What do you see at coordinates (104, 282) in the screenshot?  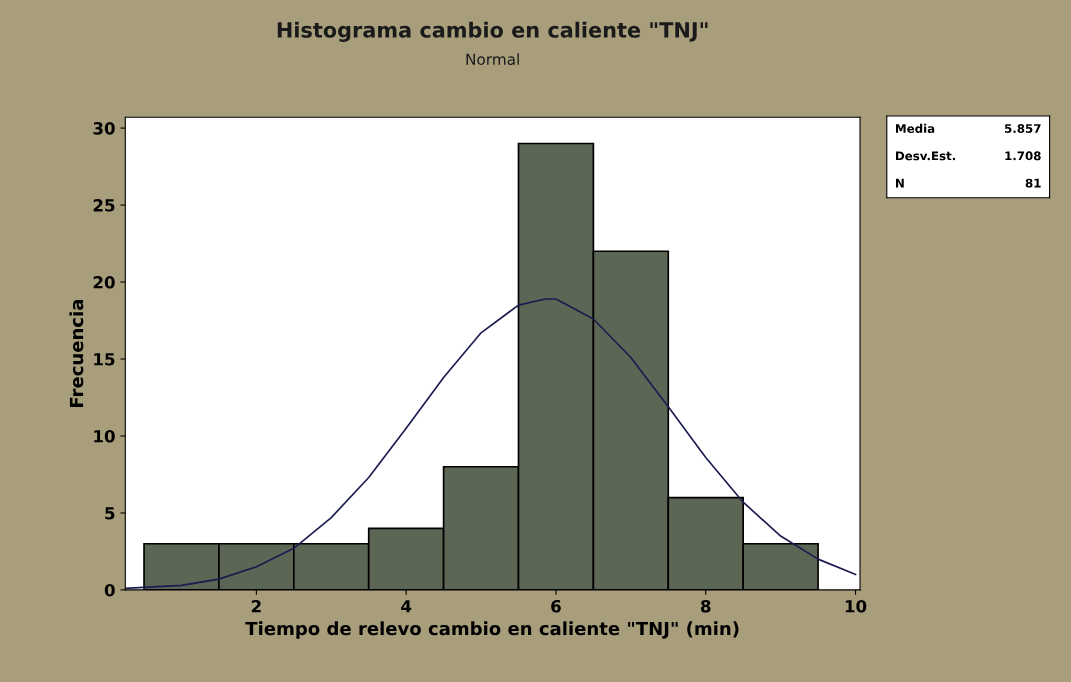 I see `y-tick-label: 20` at bounding box center [104, 282].